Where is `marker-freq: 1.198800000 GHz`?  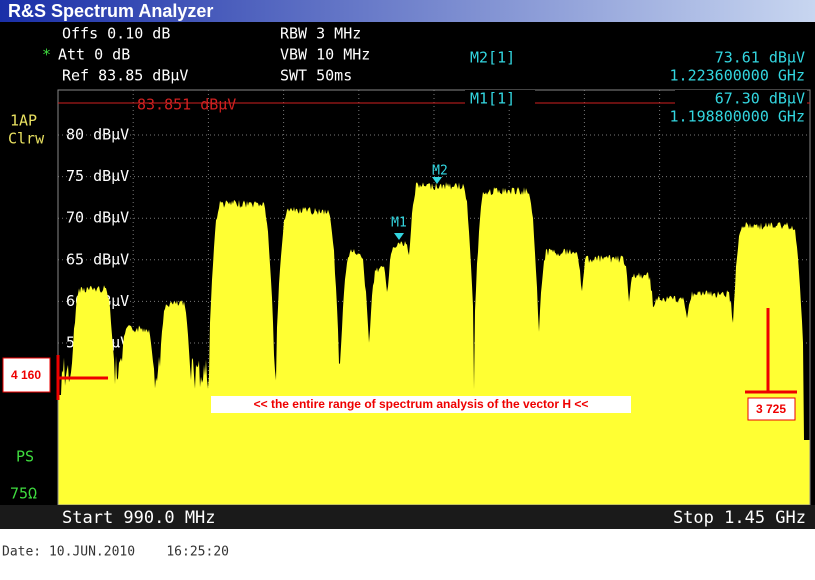 marker-freq: 1.198800000 GHz is located at coordinates (737, 117).